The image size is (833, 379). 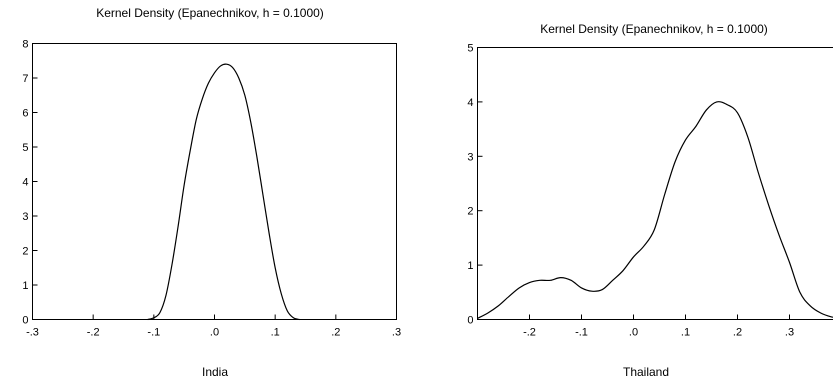 I want to click on y-tick-label: 6, so click(x=25, y=114).